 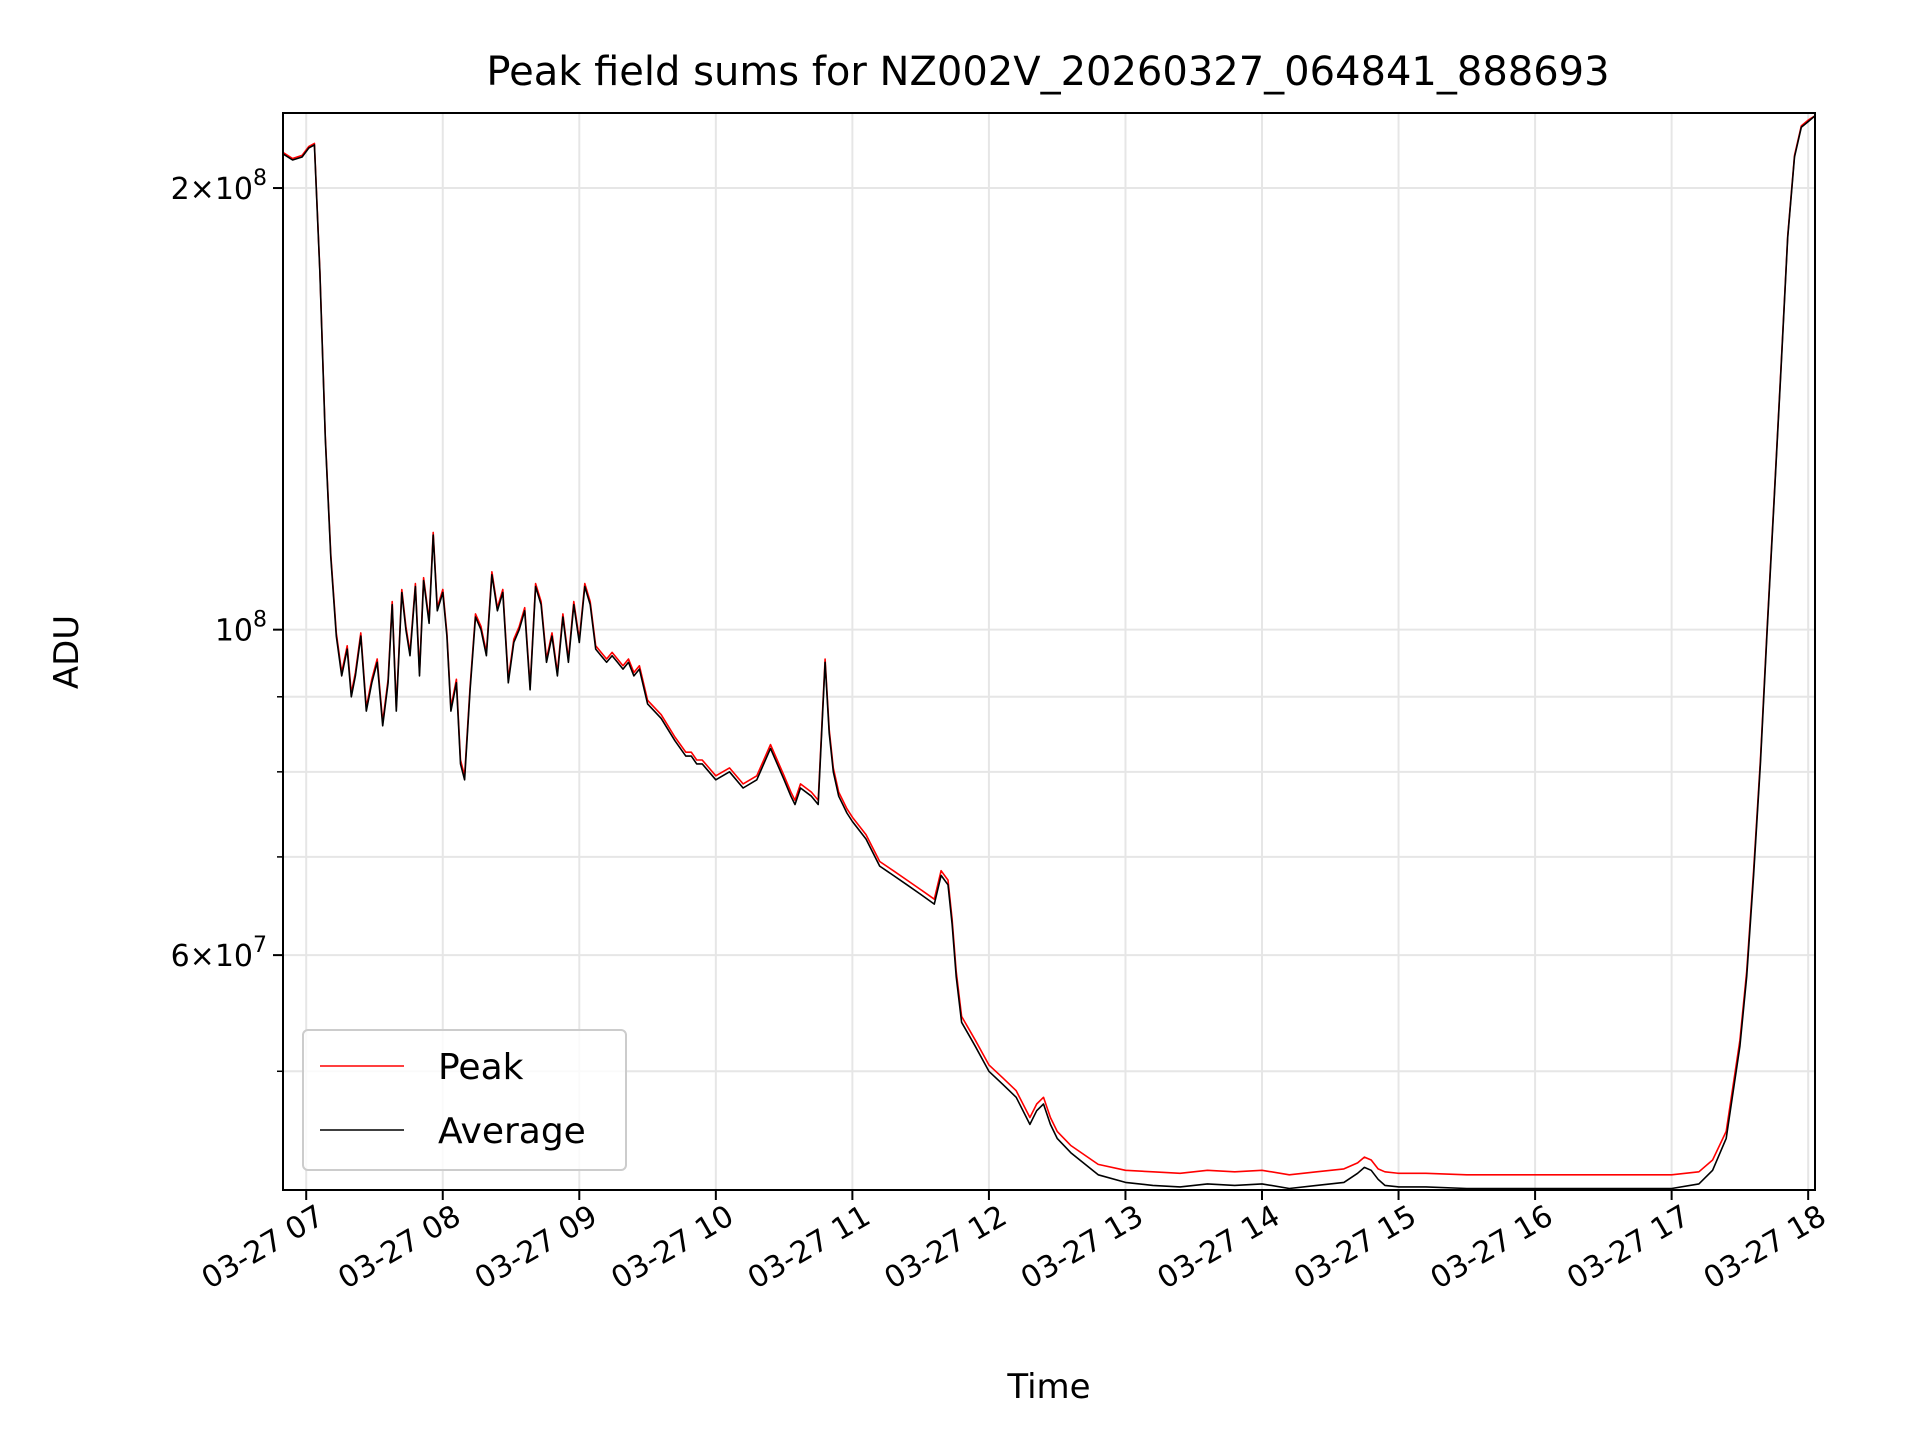 I want to click on y-tick-label: 6×107, so click(x=219, y=953).